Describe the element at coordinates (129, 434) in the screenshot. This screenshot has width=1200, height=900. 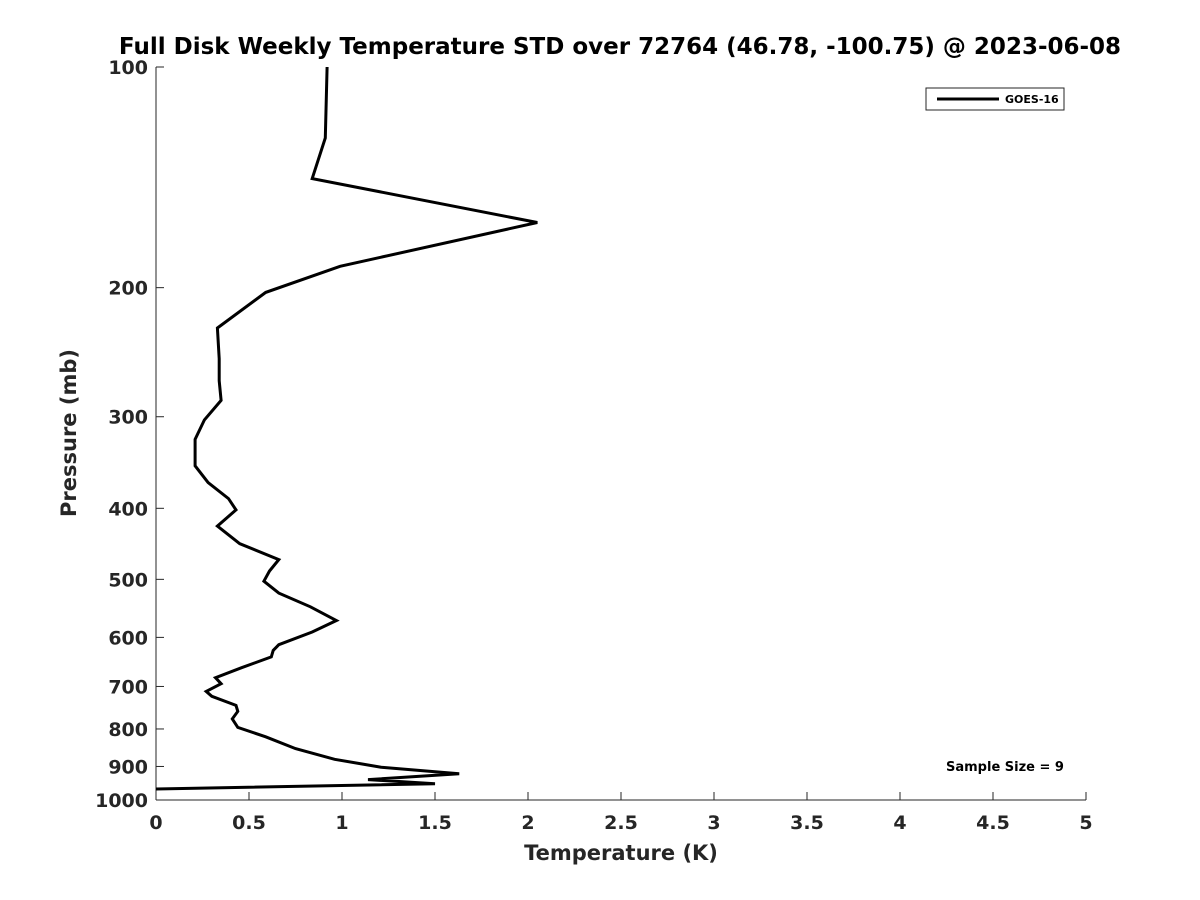
I see `y-axis-ticks: 100 200 300 400 500 600 700 800 900 1000` at that location.